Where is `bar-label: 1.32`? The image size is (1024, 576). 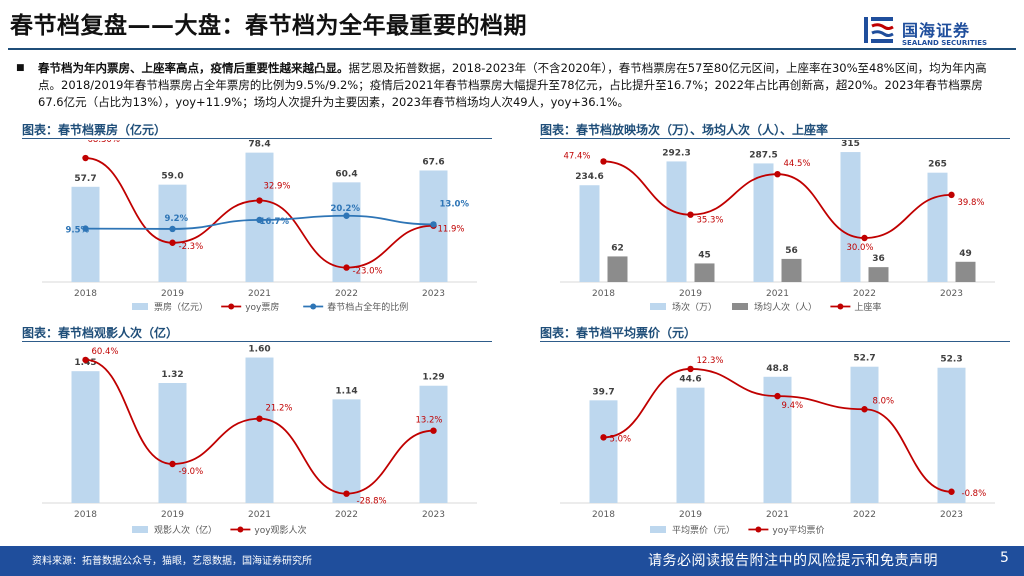
bar-label: 1.32 is located at coordinates (172, 375).